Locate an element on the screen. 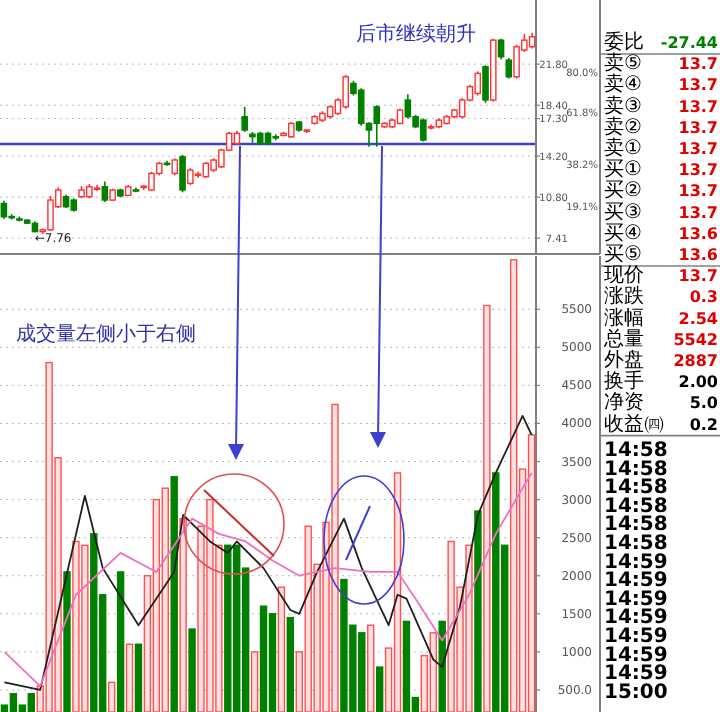 The height and width of the screenshot is (712, 720). category-label: 现价 is located at coordinates (624, 275).